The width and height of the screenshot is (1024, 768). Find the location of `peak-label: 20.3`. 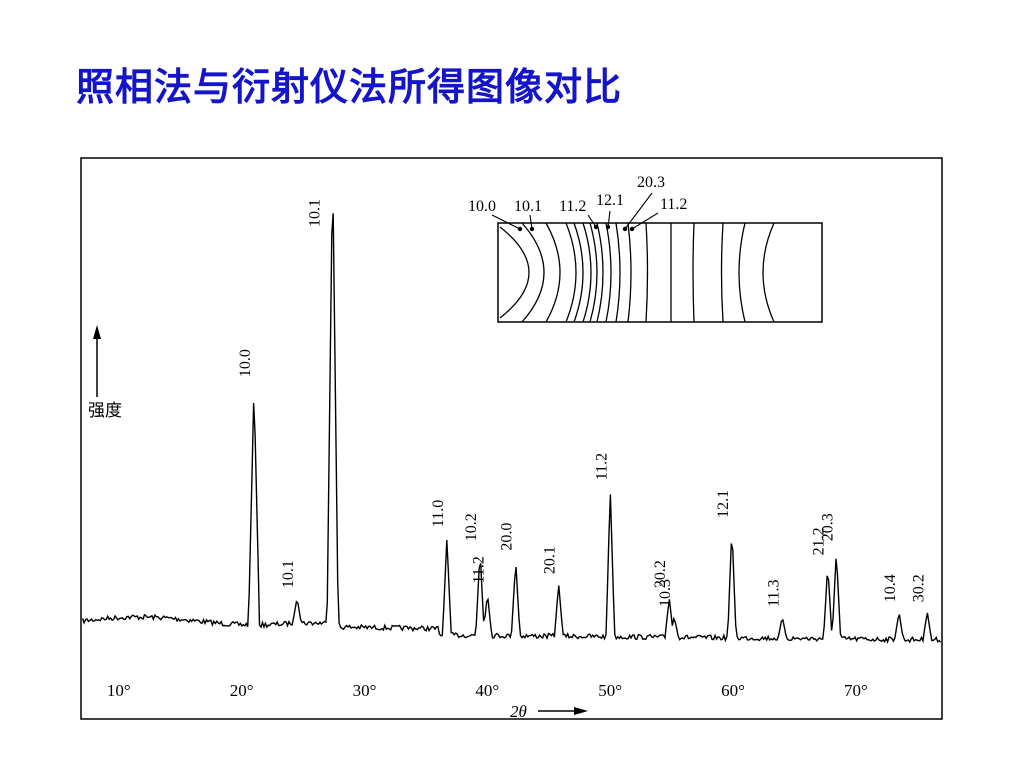

peak-label: 20.3 is located at coordinates (827, 527).